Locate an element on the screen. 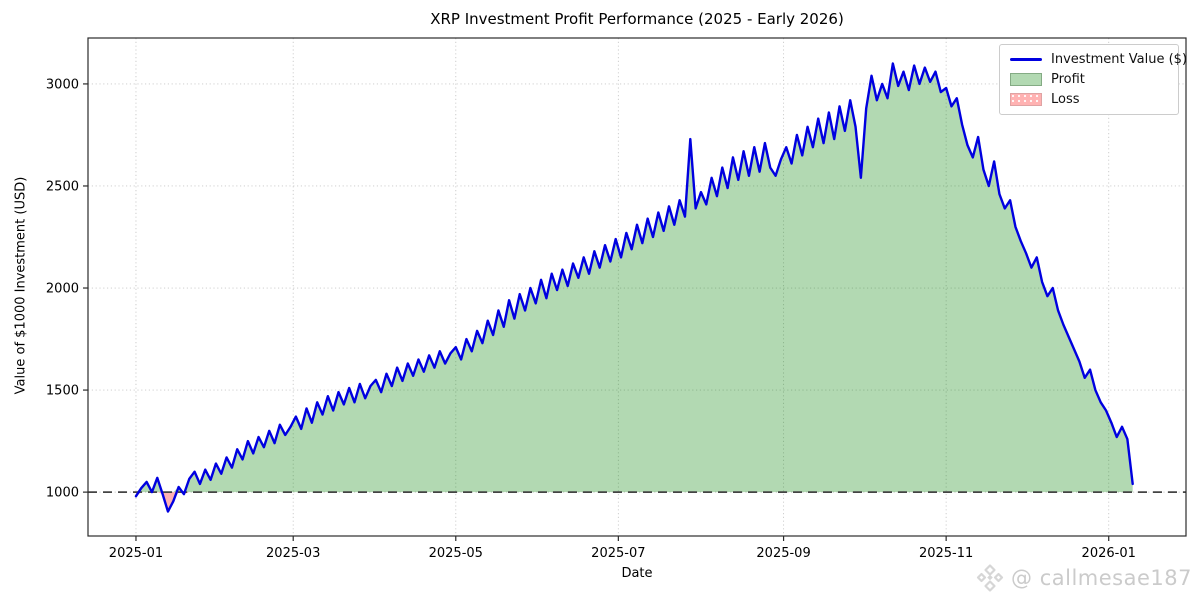 The image size is (1200, 600). watermark: @ callmesae187 is located at coordinates (1083, 578).